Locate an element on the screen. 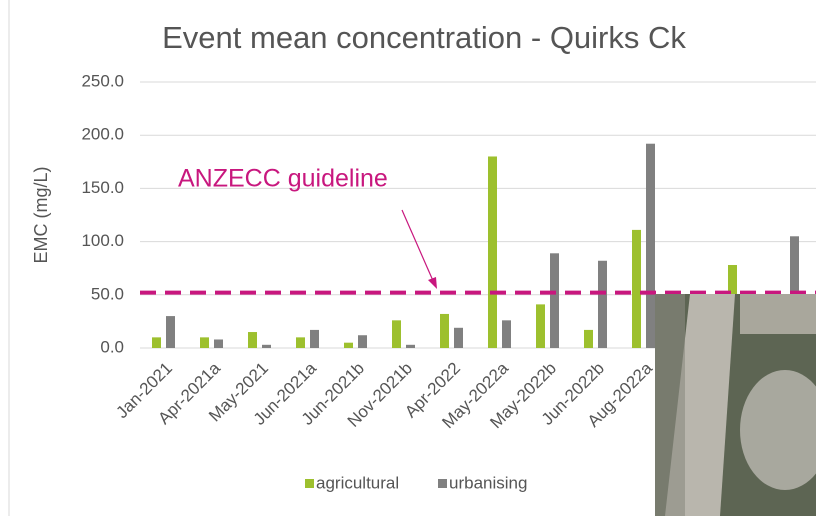  y-tick-label: 100.0 is located at coordinates (102, 240).